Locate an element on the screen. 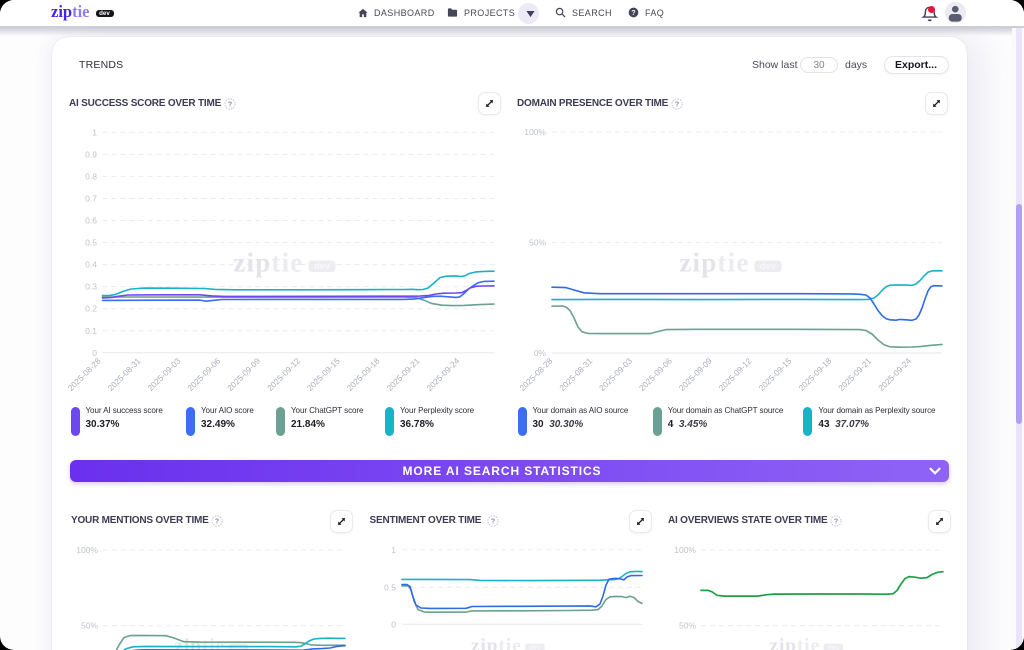 Image resolution: width=1024 pixels, height=650 pixels. svg-text: 0.4 is located at coordinates (91, 265).